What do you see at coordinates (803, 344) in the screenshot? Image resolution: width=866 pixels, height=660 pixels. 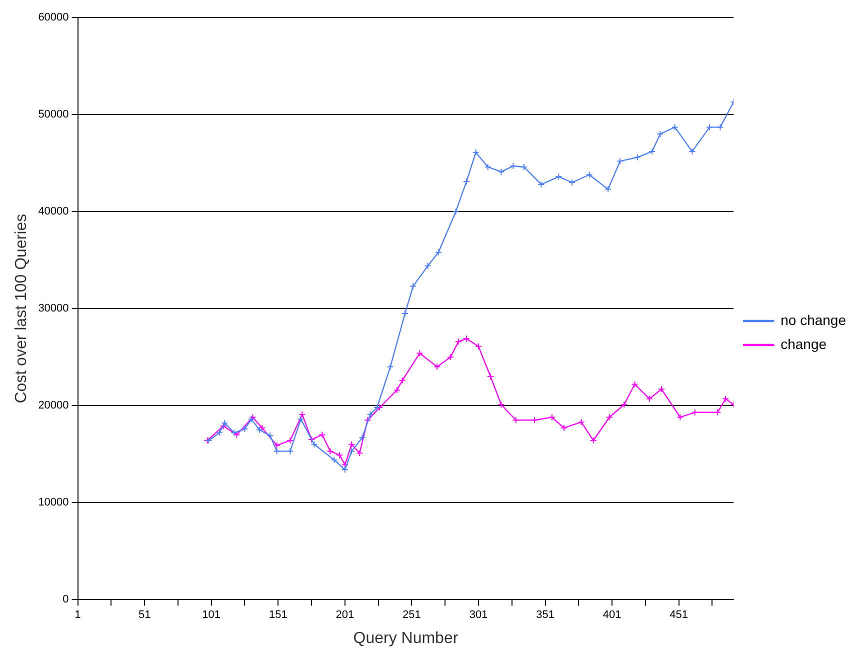 I see `legend-label: change` at bounding box center [803, 344].